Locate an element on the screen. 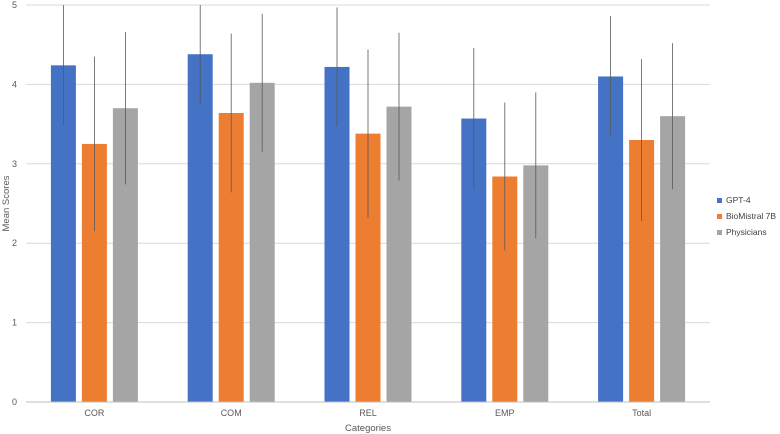 The width and height of the screenshot is (780, 434). y-tick-label: 0 is located at coordinates (14, 402).